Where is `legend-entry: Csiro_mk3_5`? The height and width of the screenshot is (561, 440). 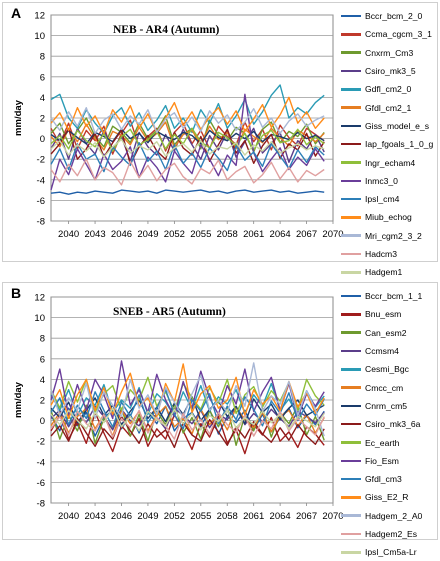 legend-entry: Csiro_mk3_5 is located at coordinates (389, 71).